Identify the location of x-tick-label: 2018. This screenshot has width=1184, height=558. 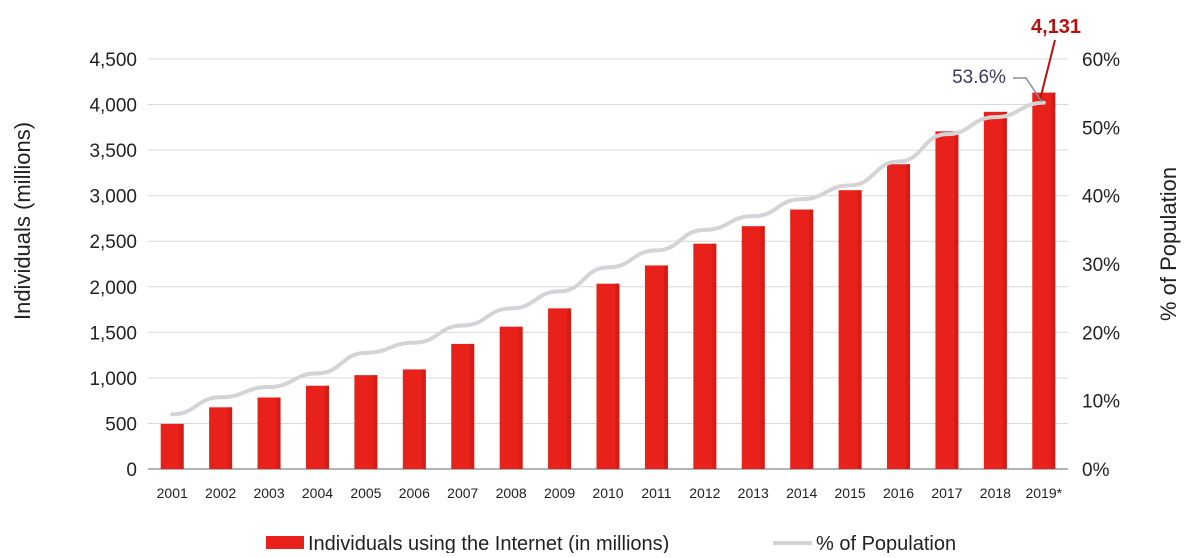
(995, 493).